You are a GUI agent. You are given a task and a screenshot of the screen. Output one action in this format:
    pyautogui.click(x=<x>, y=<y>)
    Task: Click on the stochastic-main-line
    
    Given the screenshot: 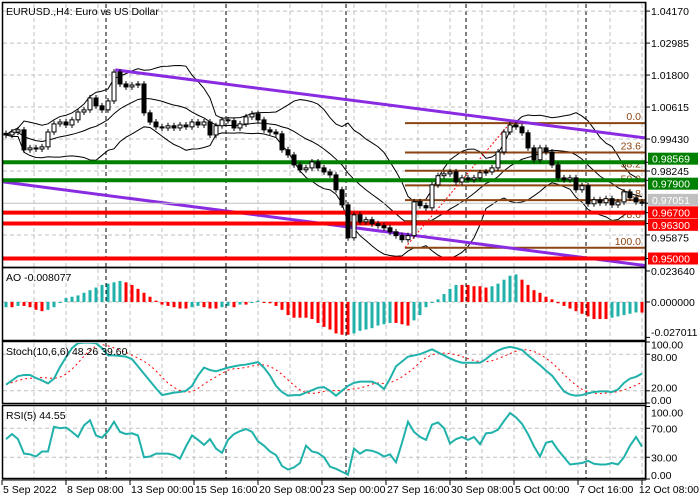 What is the action you would take?
    pyautogui.click(x=324, y=370)
    